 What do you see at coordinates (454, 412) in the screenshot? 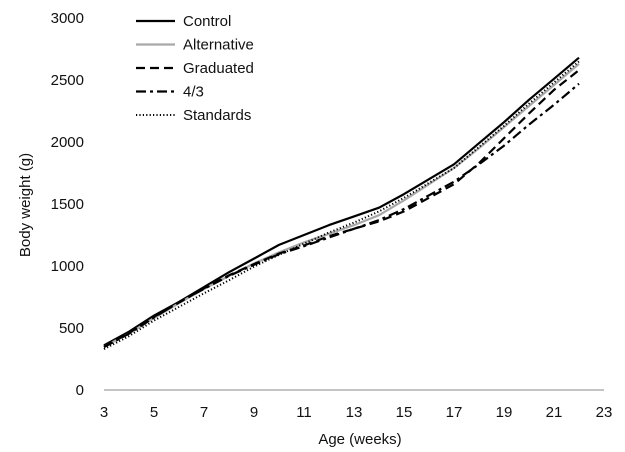
I see `x-tick-label: 17` at bounding box center [454, 412].